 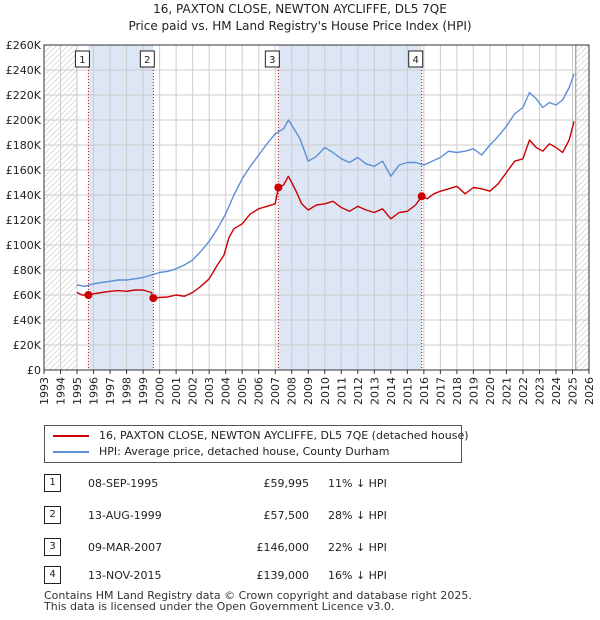 I want to click on sale-price: £59,995, so click(x=286, y=483).